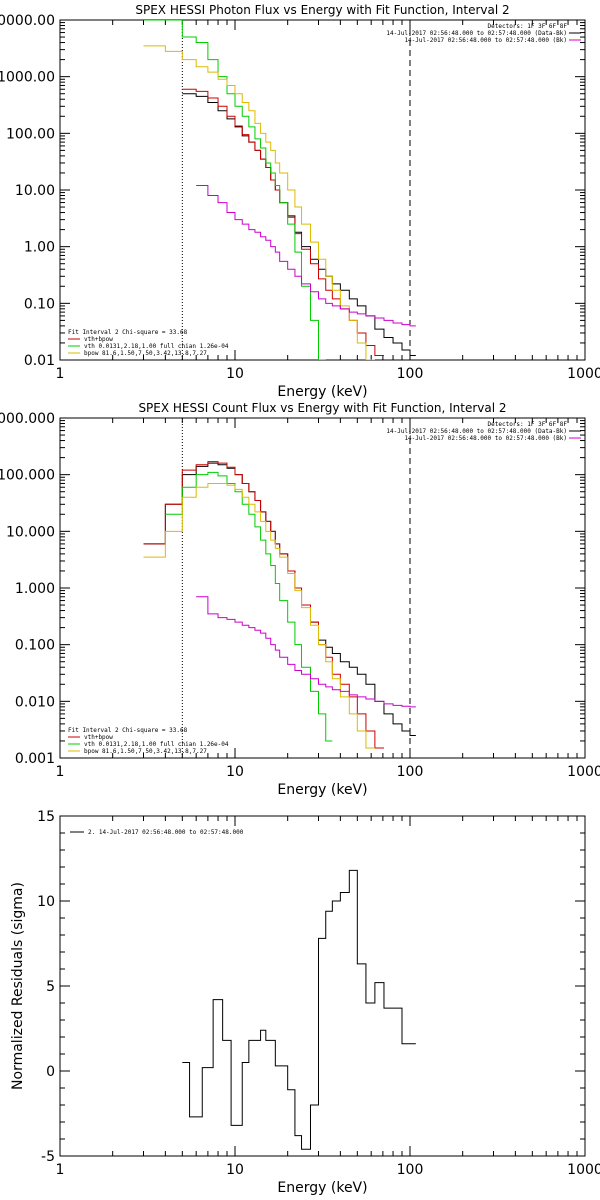 The height and width of the screenshot is (1200, 600). What do you see at coordinates (35, 646) in the screenshot?
I see `y-tick-label-2: 0.100` at bounding box center [35, 646].